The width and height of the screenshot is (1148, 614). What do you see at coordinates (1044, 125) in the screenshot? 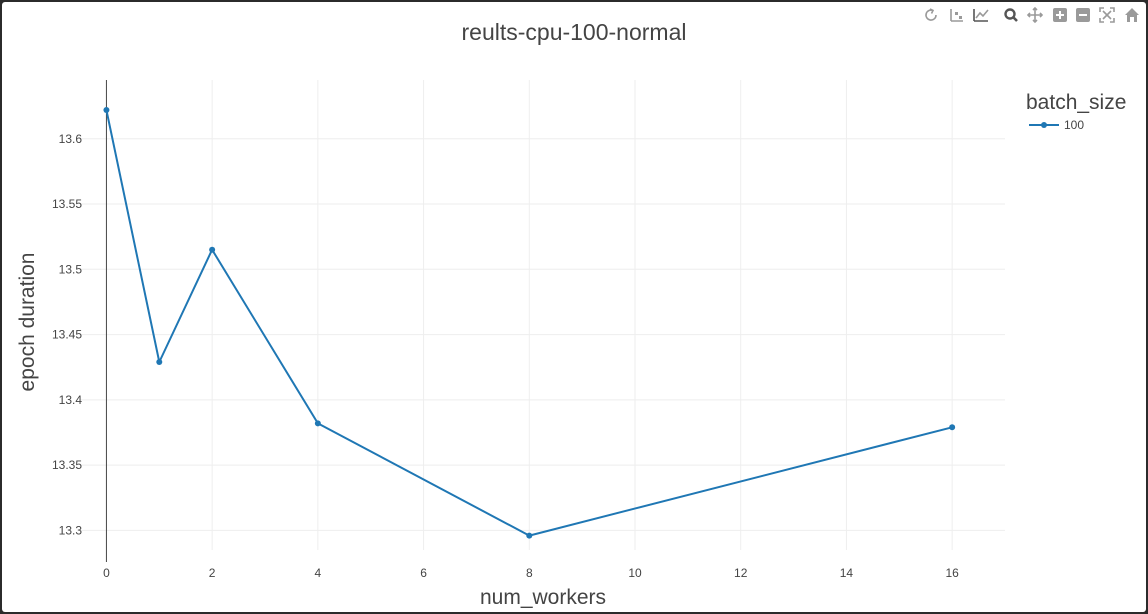
I see `legend-marker` at bounding box center [1044, 125].